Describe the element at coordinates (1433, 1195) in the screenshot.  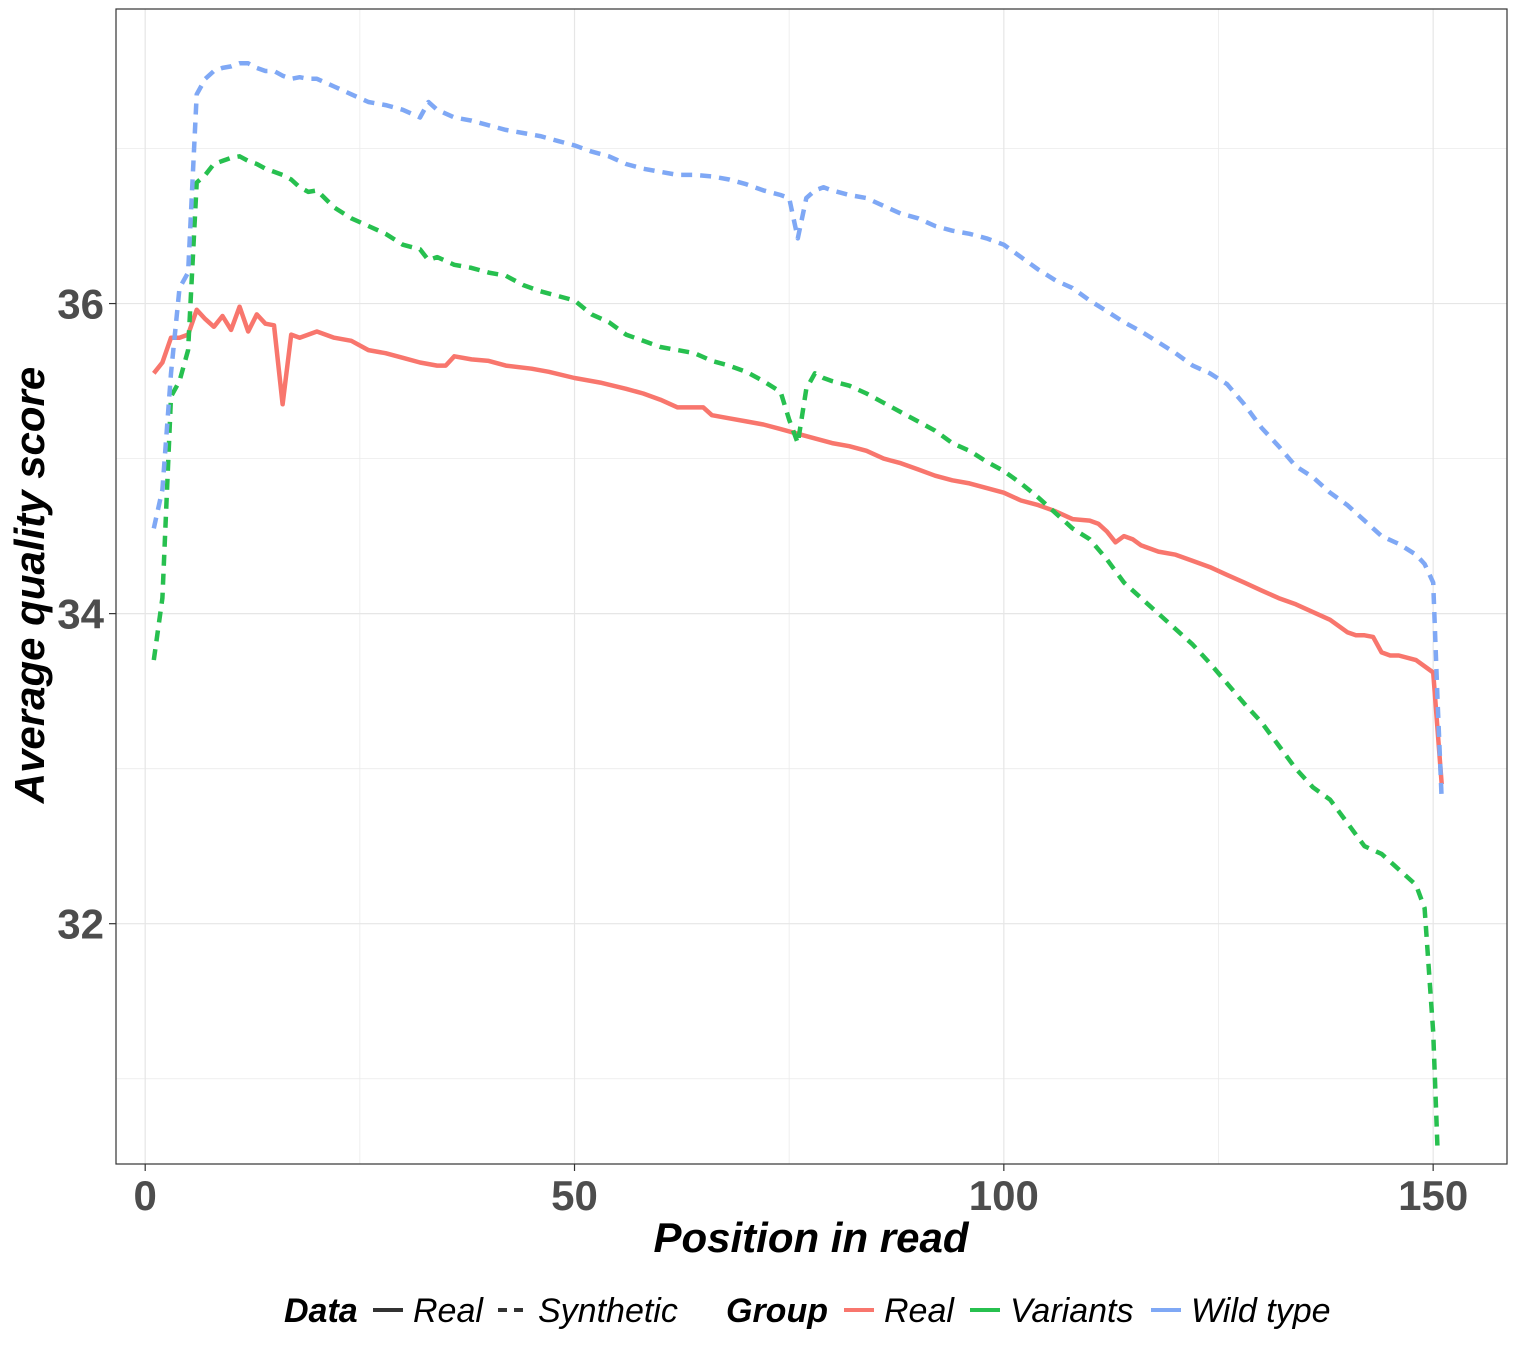
I see `x-tick-label: 150` at that location.